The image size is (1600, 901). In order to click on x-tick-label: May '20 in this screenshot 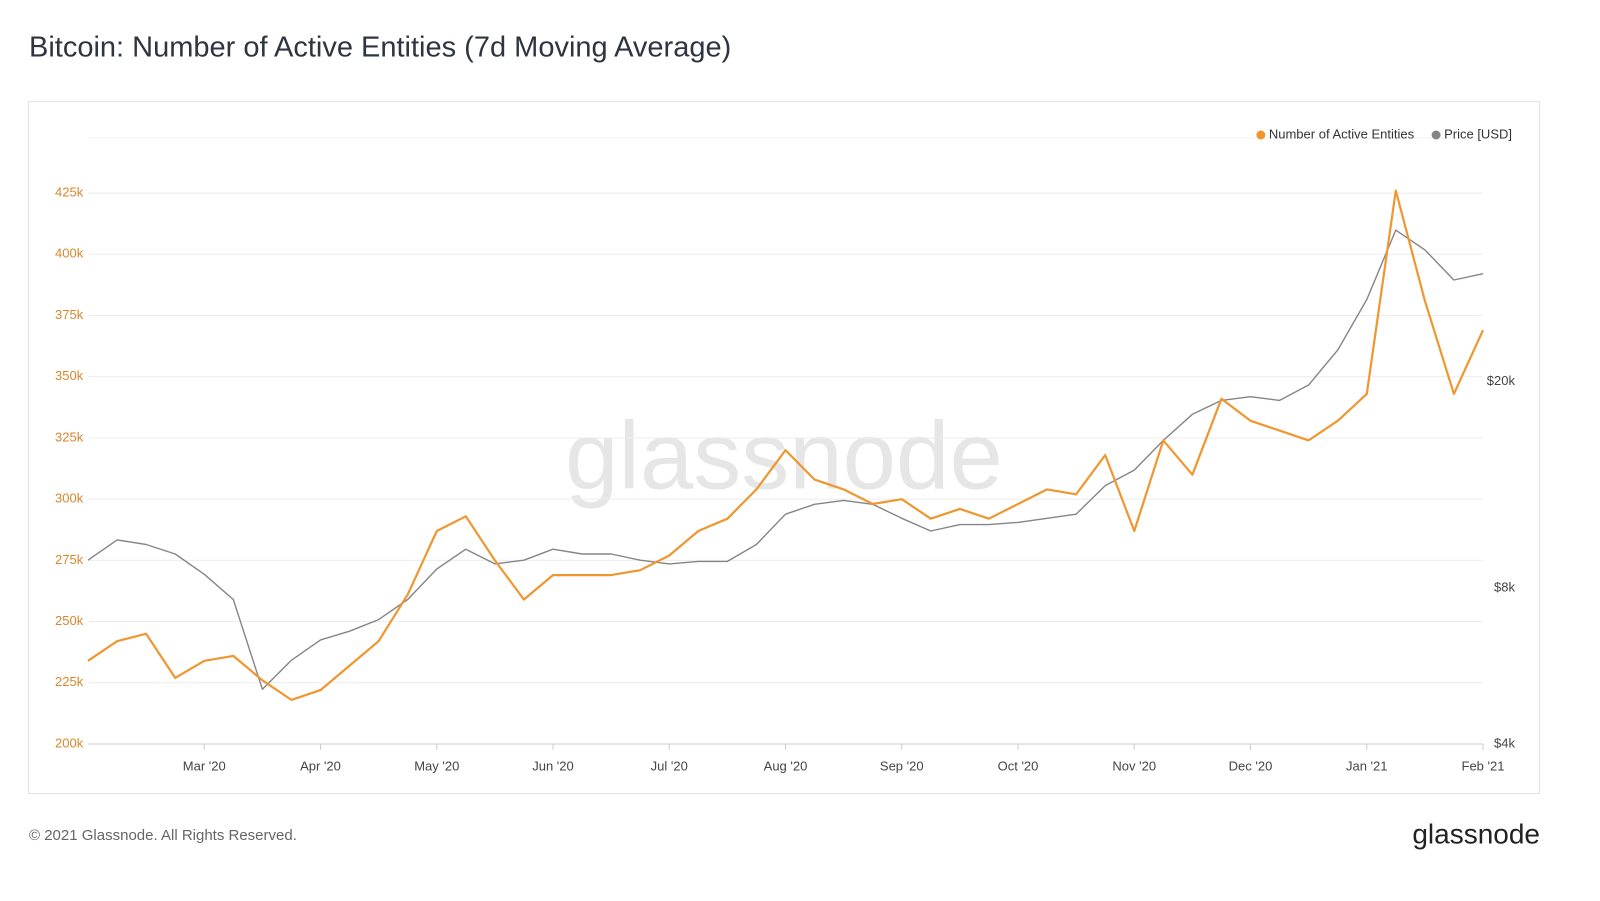, I will do `click(436, 765)`.